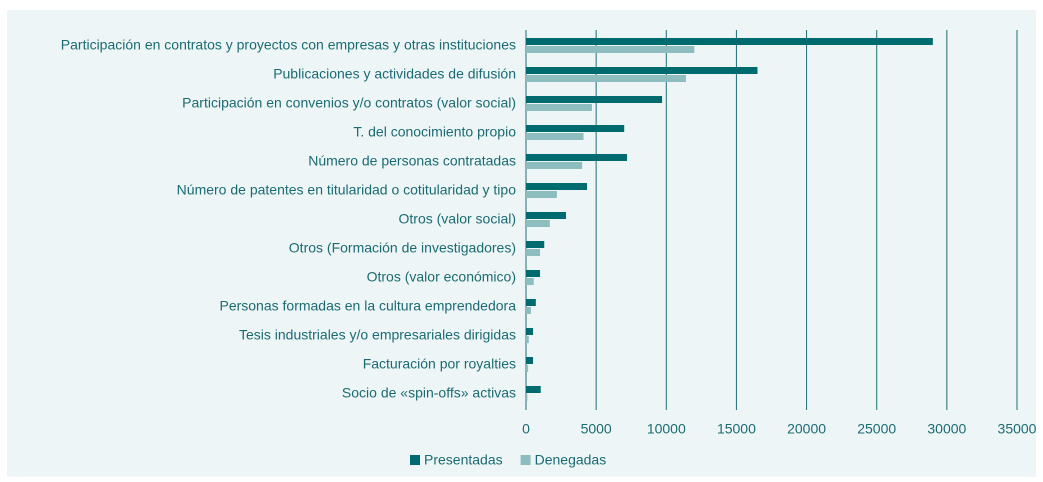 This screenshot has height=482, width=1043. Describe the element at coordinates (457, 219) in the screenshot. I see `y-tick-label: Otros (valor social)` at that location.